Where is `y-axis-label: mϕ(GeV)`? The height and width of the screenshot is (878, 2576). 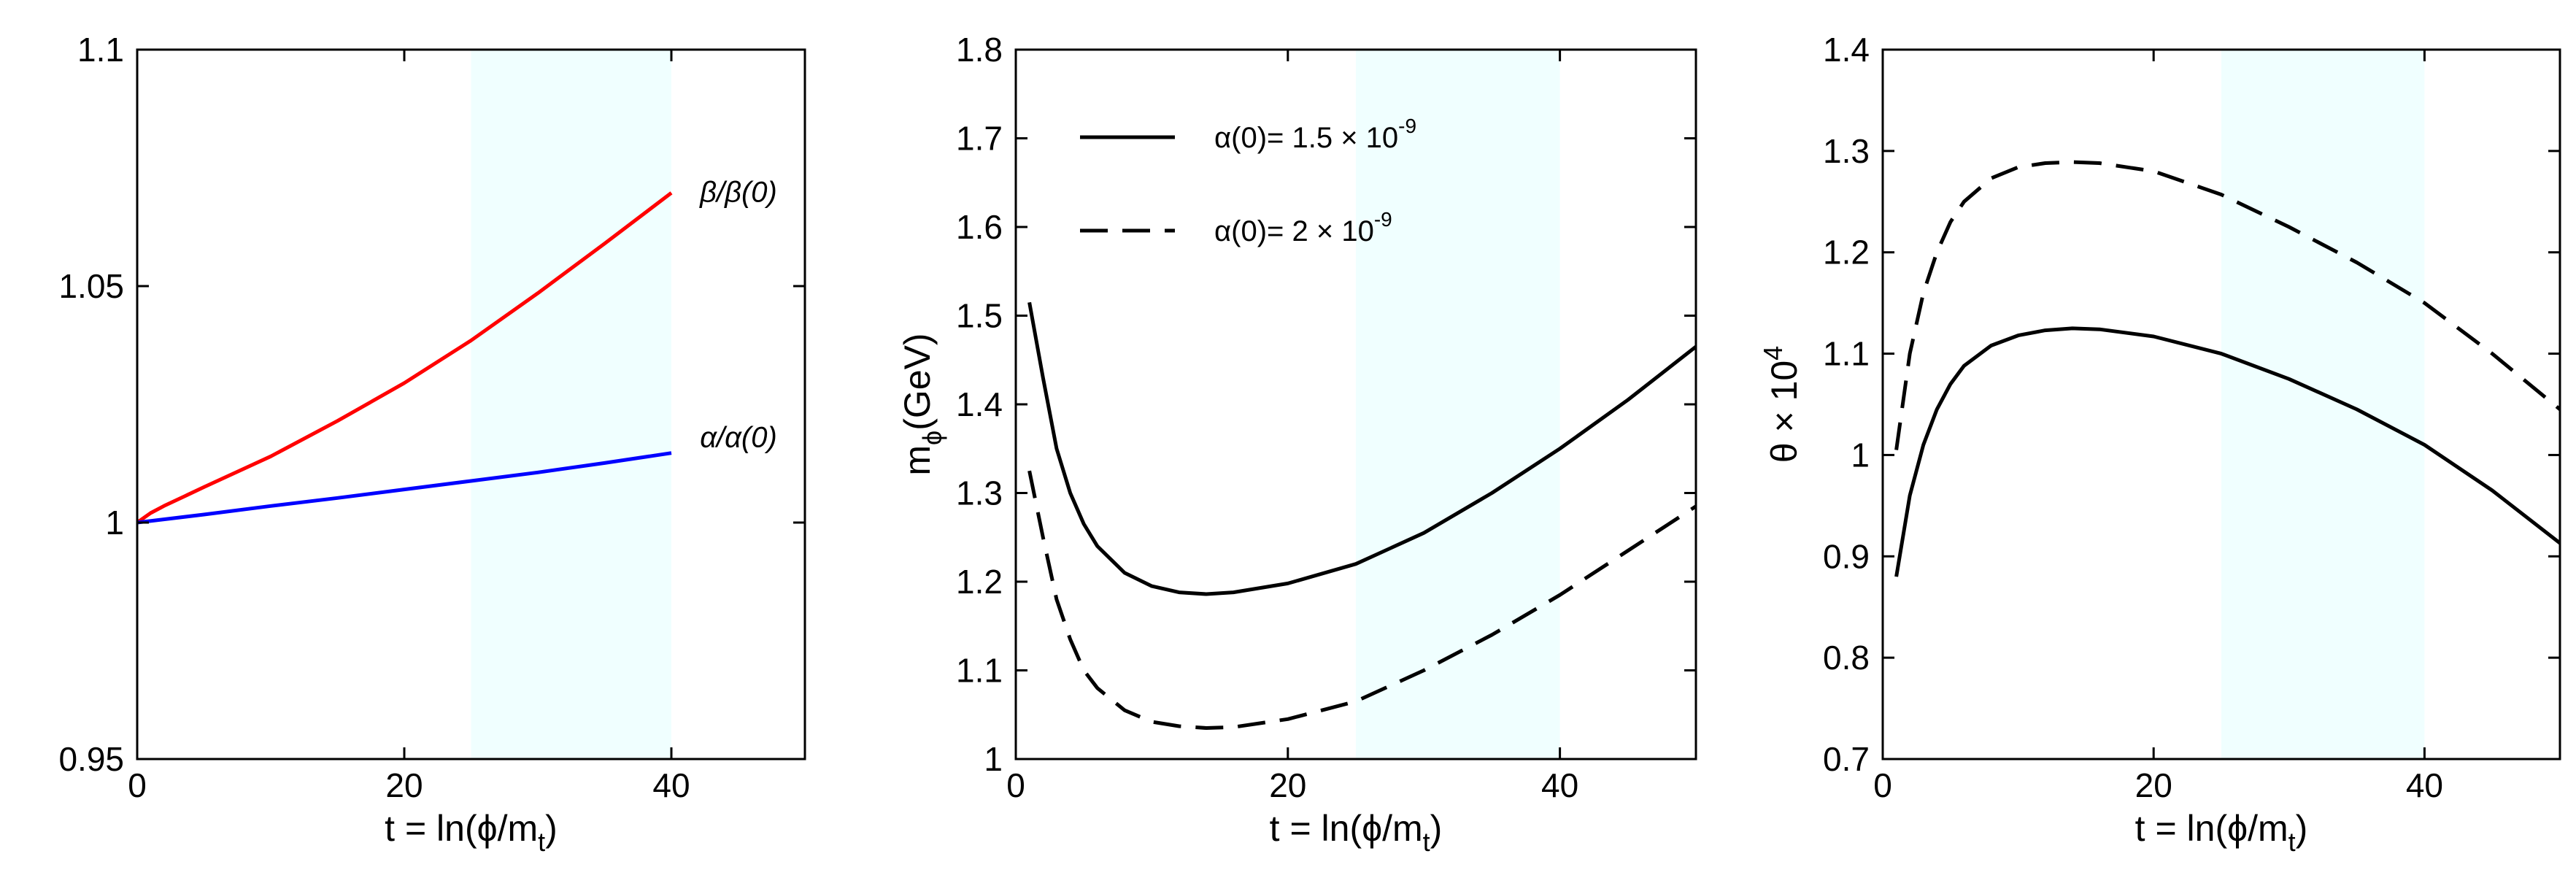 y-axis-label: mϕ(GeV) is located at coordinates (922, 404).